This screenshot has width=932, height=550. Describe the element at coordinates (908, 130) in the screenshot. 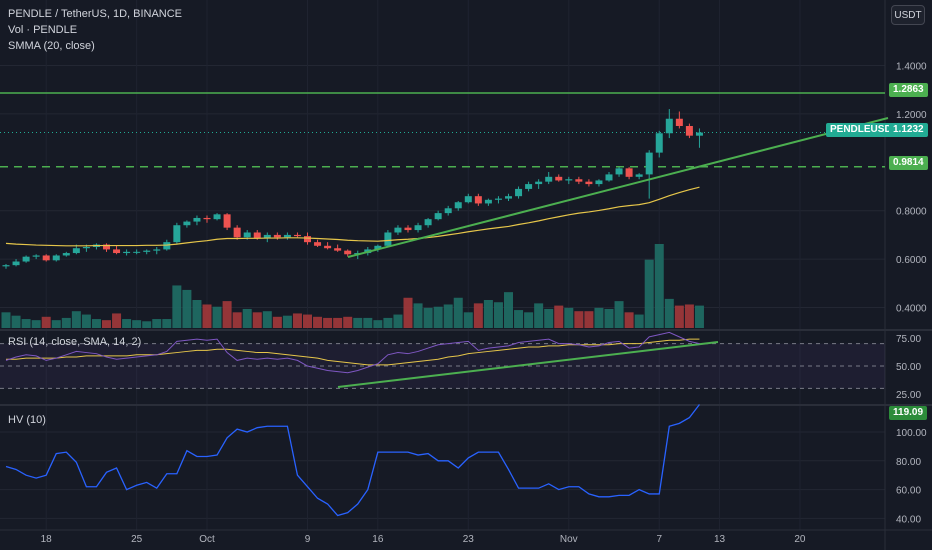

I see `current-price-badge: 1.1232` at that location.